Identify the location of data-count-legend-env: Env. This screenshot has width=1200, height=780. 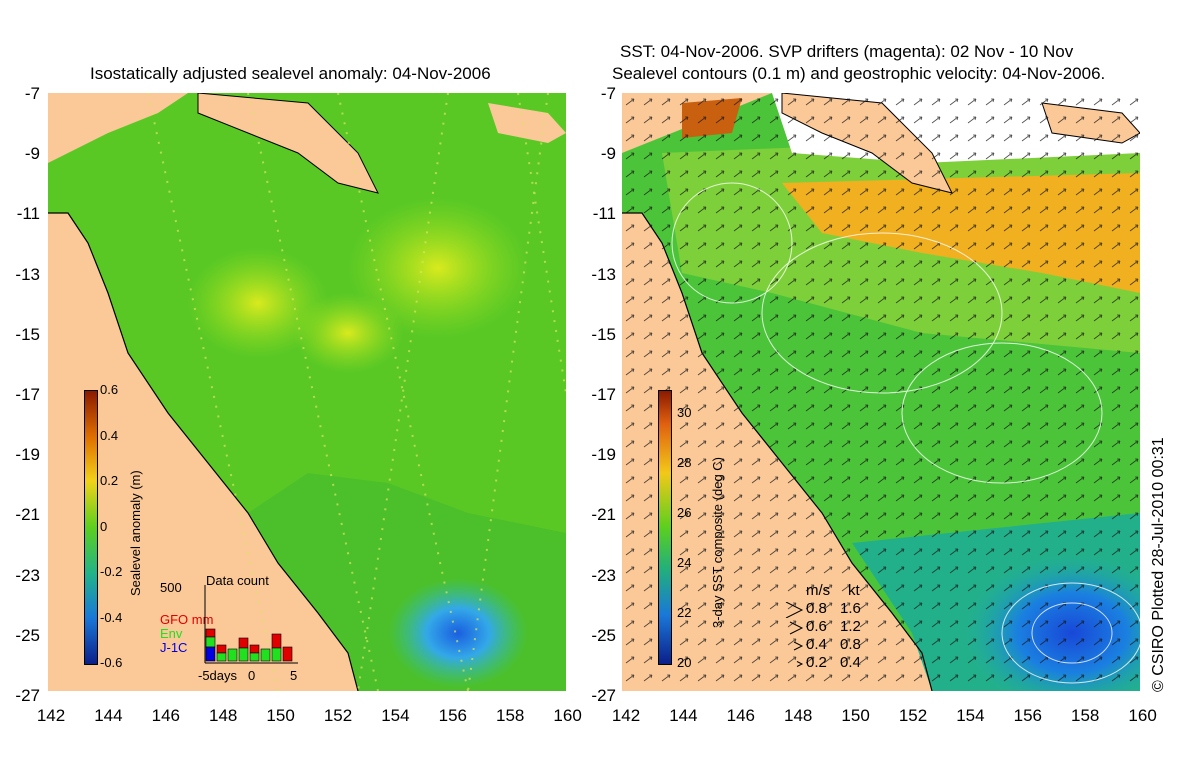
(171, 633).